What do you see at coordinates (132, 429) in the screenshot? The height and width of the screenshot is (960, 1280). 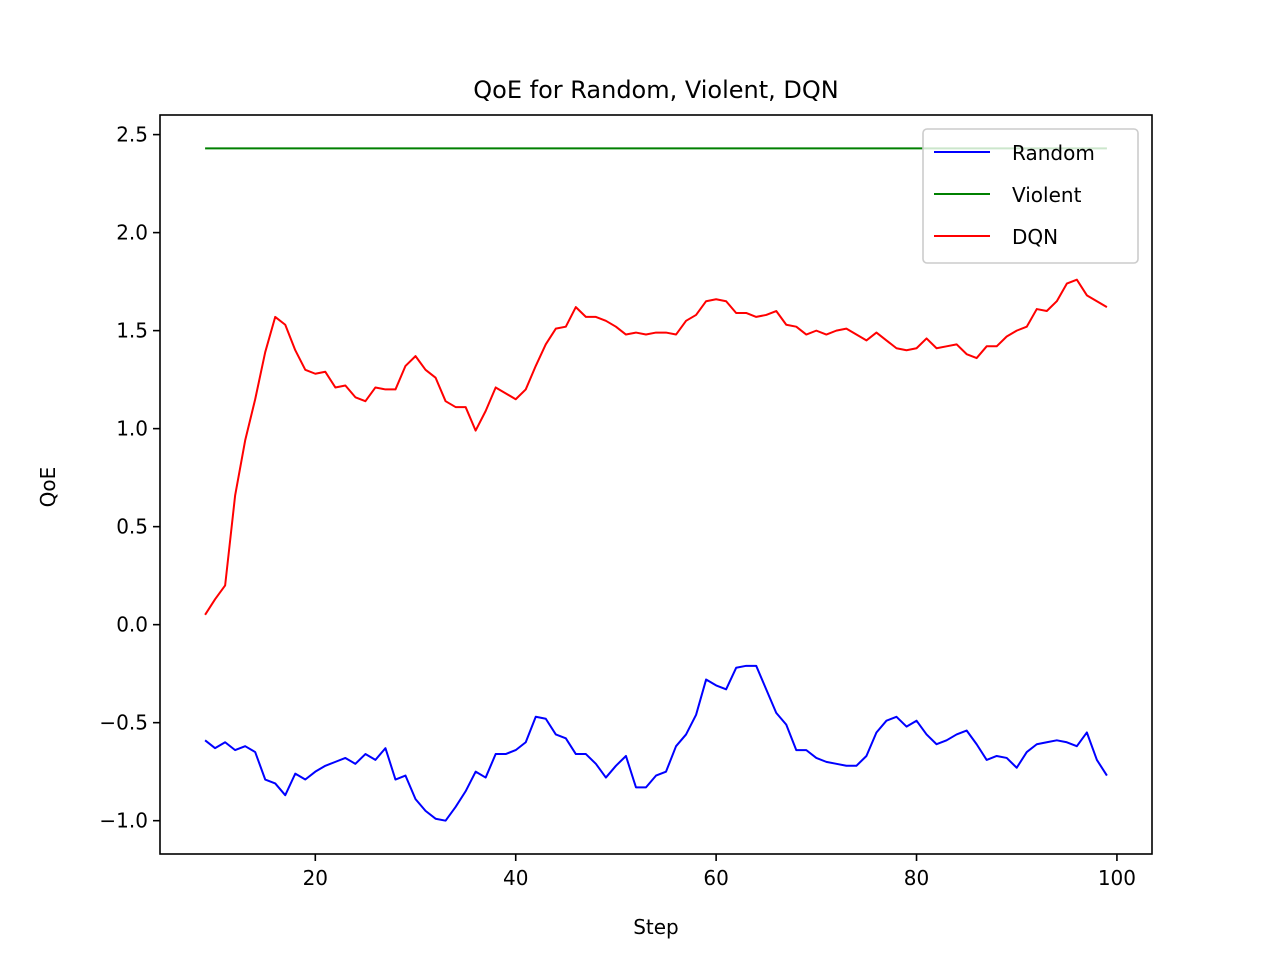 I see `y-tick-label: 1.0` at bounding box center [132, 429].